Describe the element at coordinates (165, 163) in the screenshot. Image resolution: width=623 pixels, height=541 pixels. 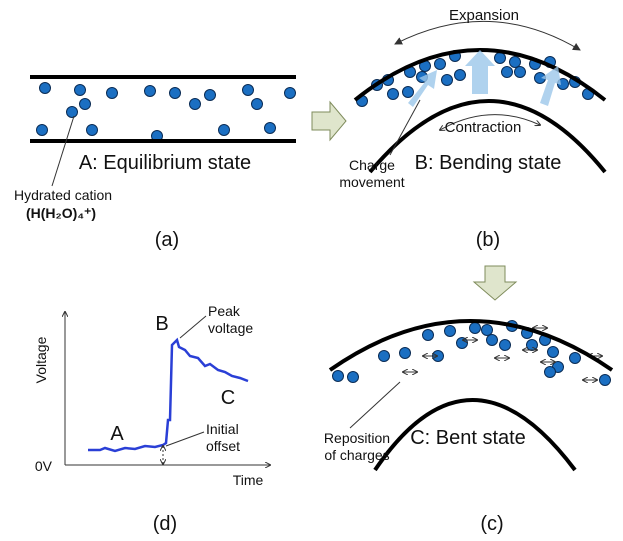
I see `state-label: A: Equilibrium state` at that location.